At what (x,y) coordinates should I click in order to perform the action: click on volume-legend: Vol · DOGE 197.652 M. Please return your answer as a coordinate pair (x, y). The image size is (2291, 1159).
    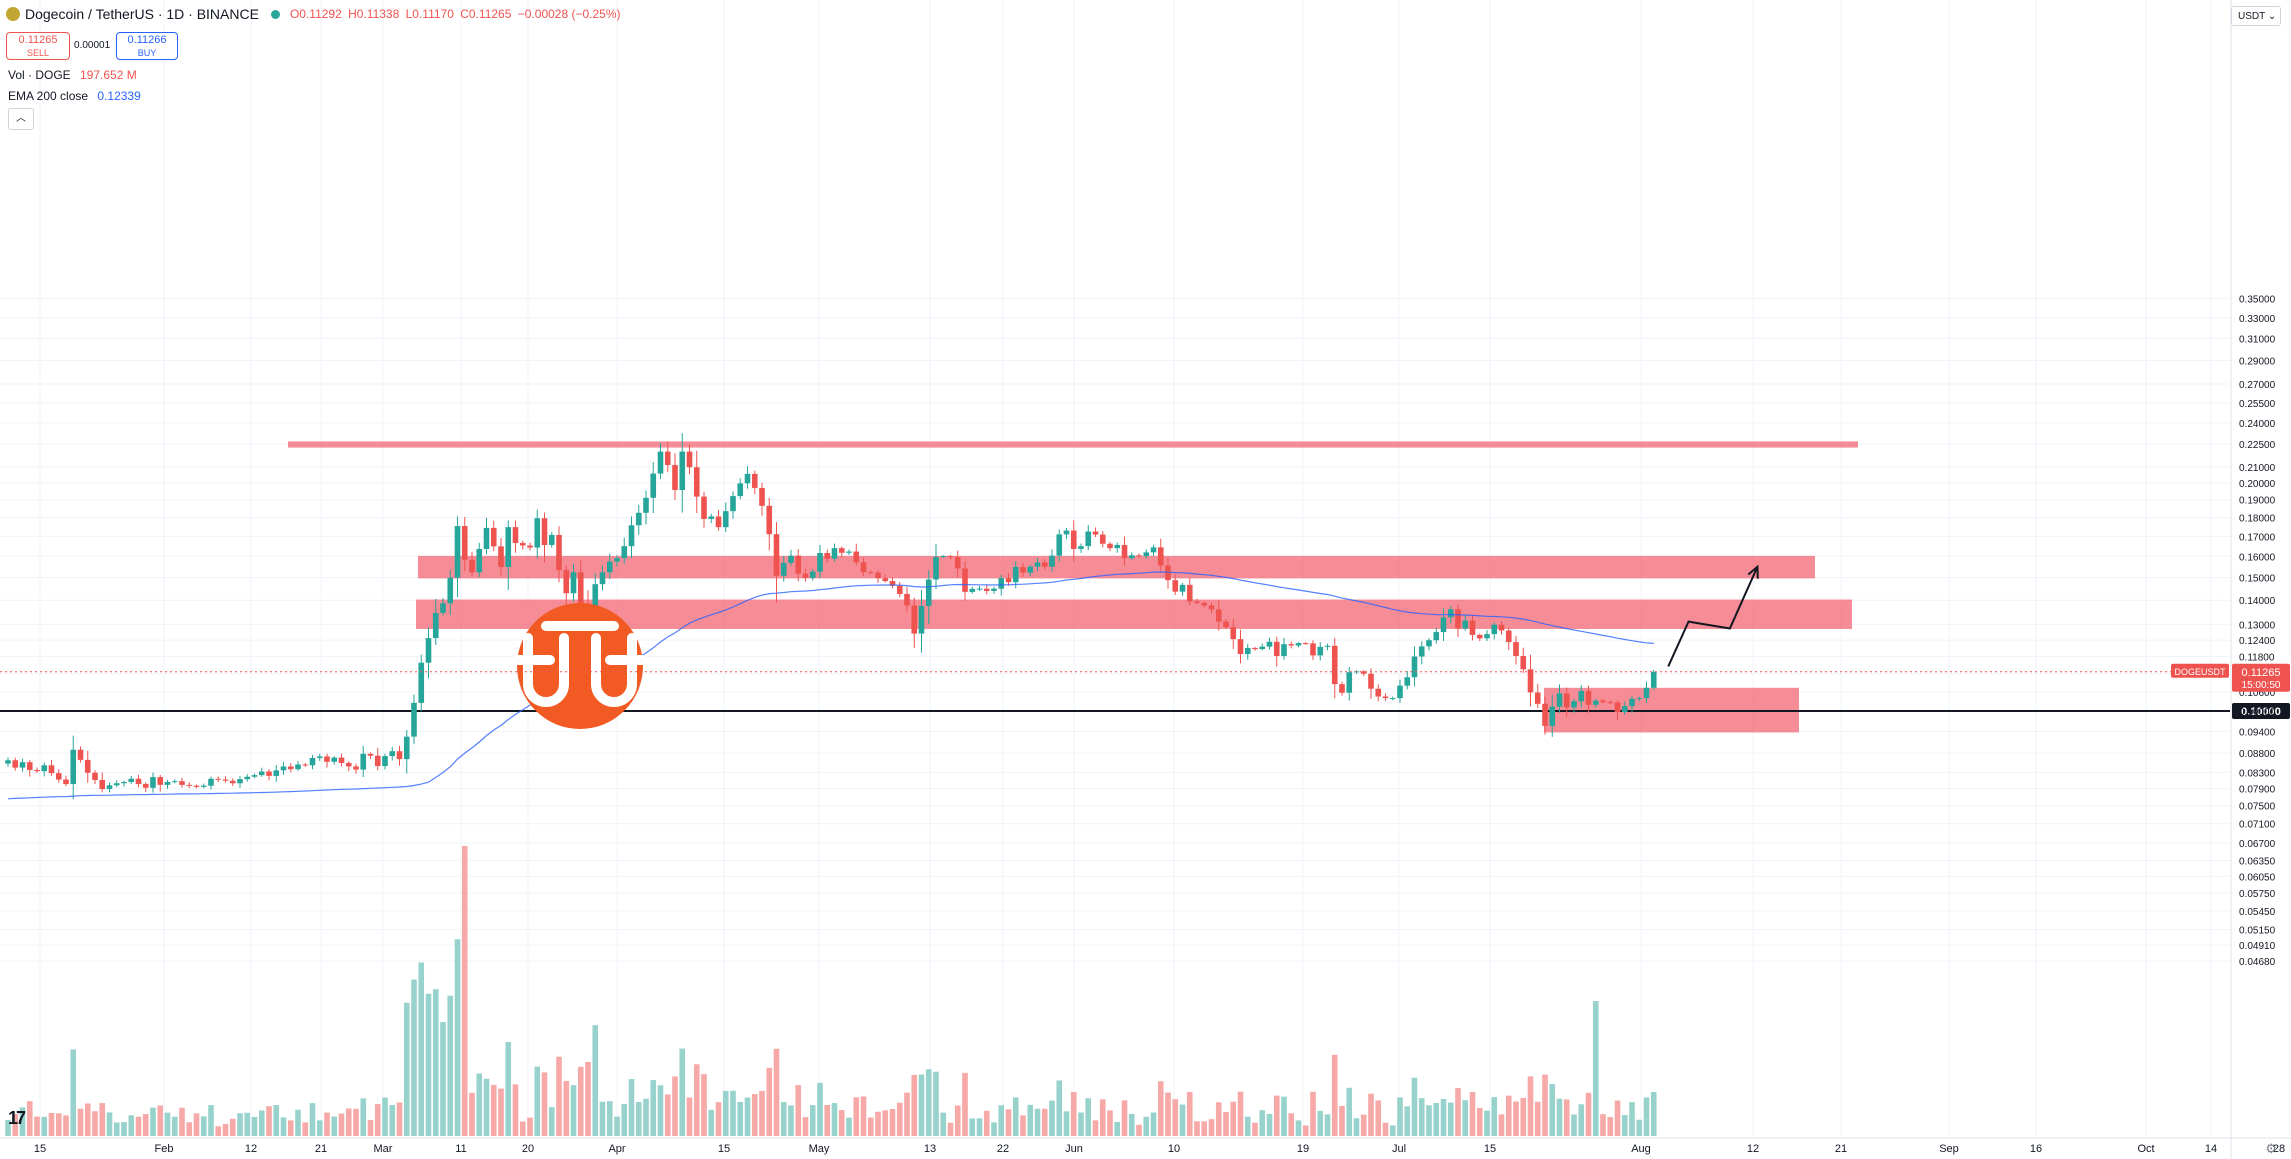
    Looking at the image, I should click on (72, 75).